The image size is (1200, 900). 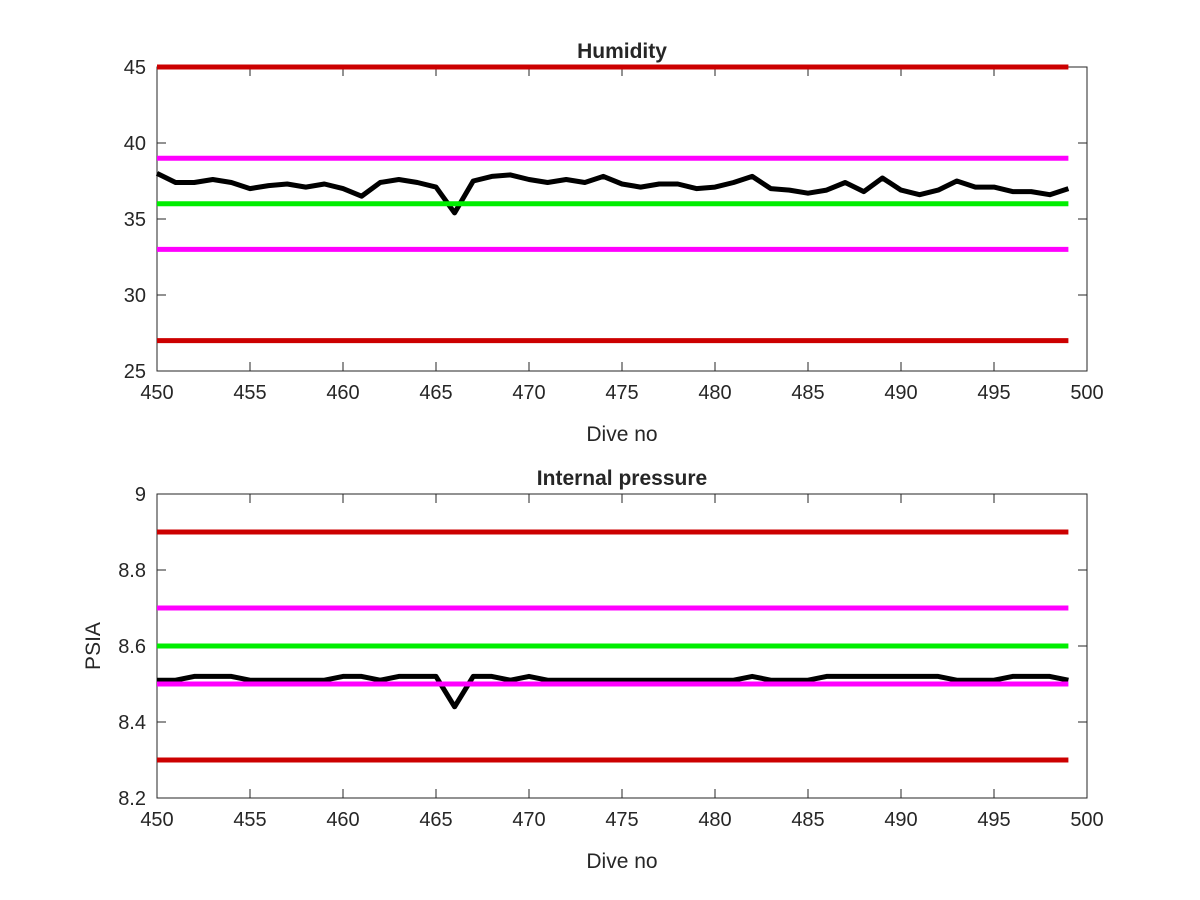 What do you see at coordinates (135, 372) in the screenshot?
I see `y-tick-label: 25` at bounding box center [135, 372].